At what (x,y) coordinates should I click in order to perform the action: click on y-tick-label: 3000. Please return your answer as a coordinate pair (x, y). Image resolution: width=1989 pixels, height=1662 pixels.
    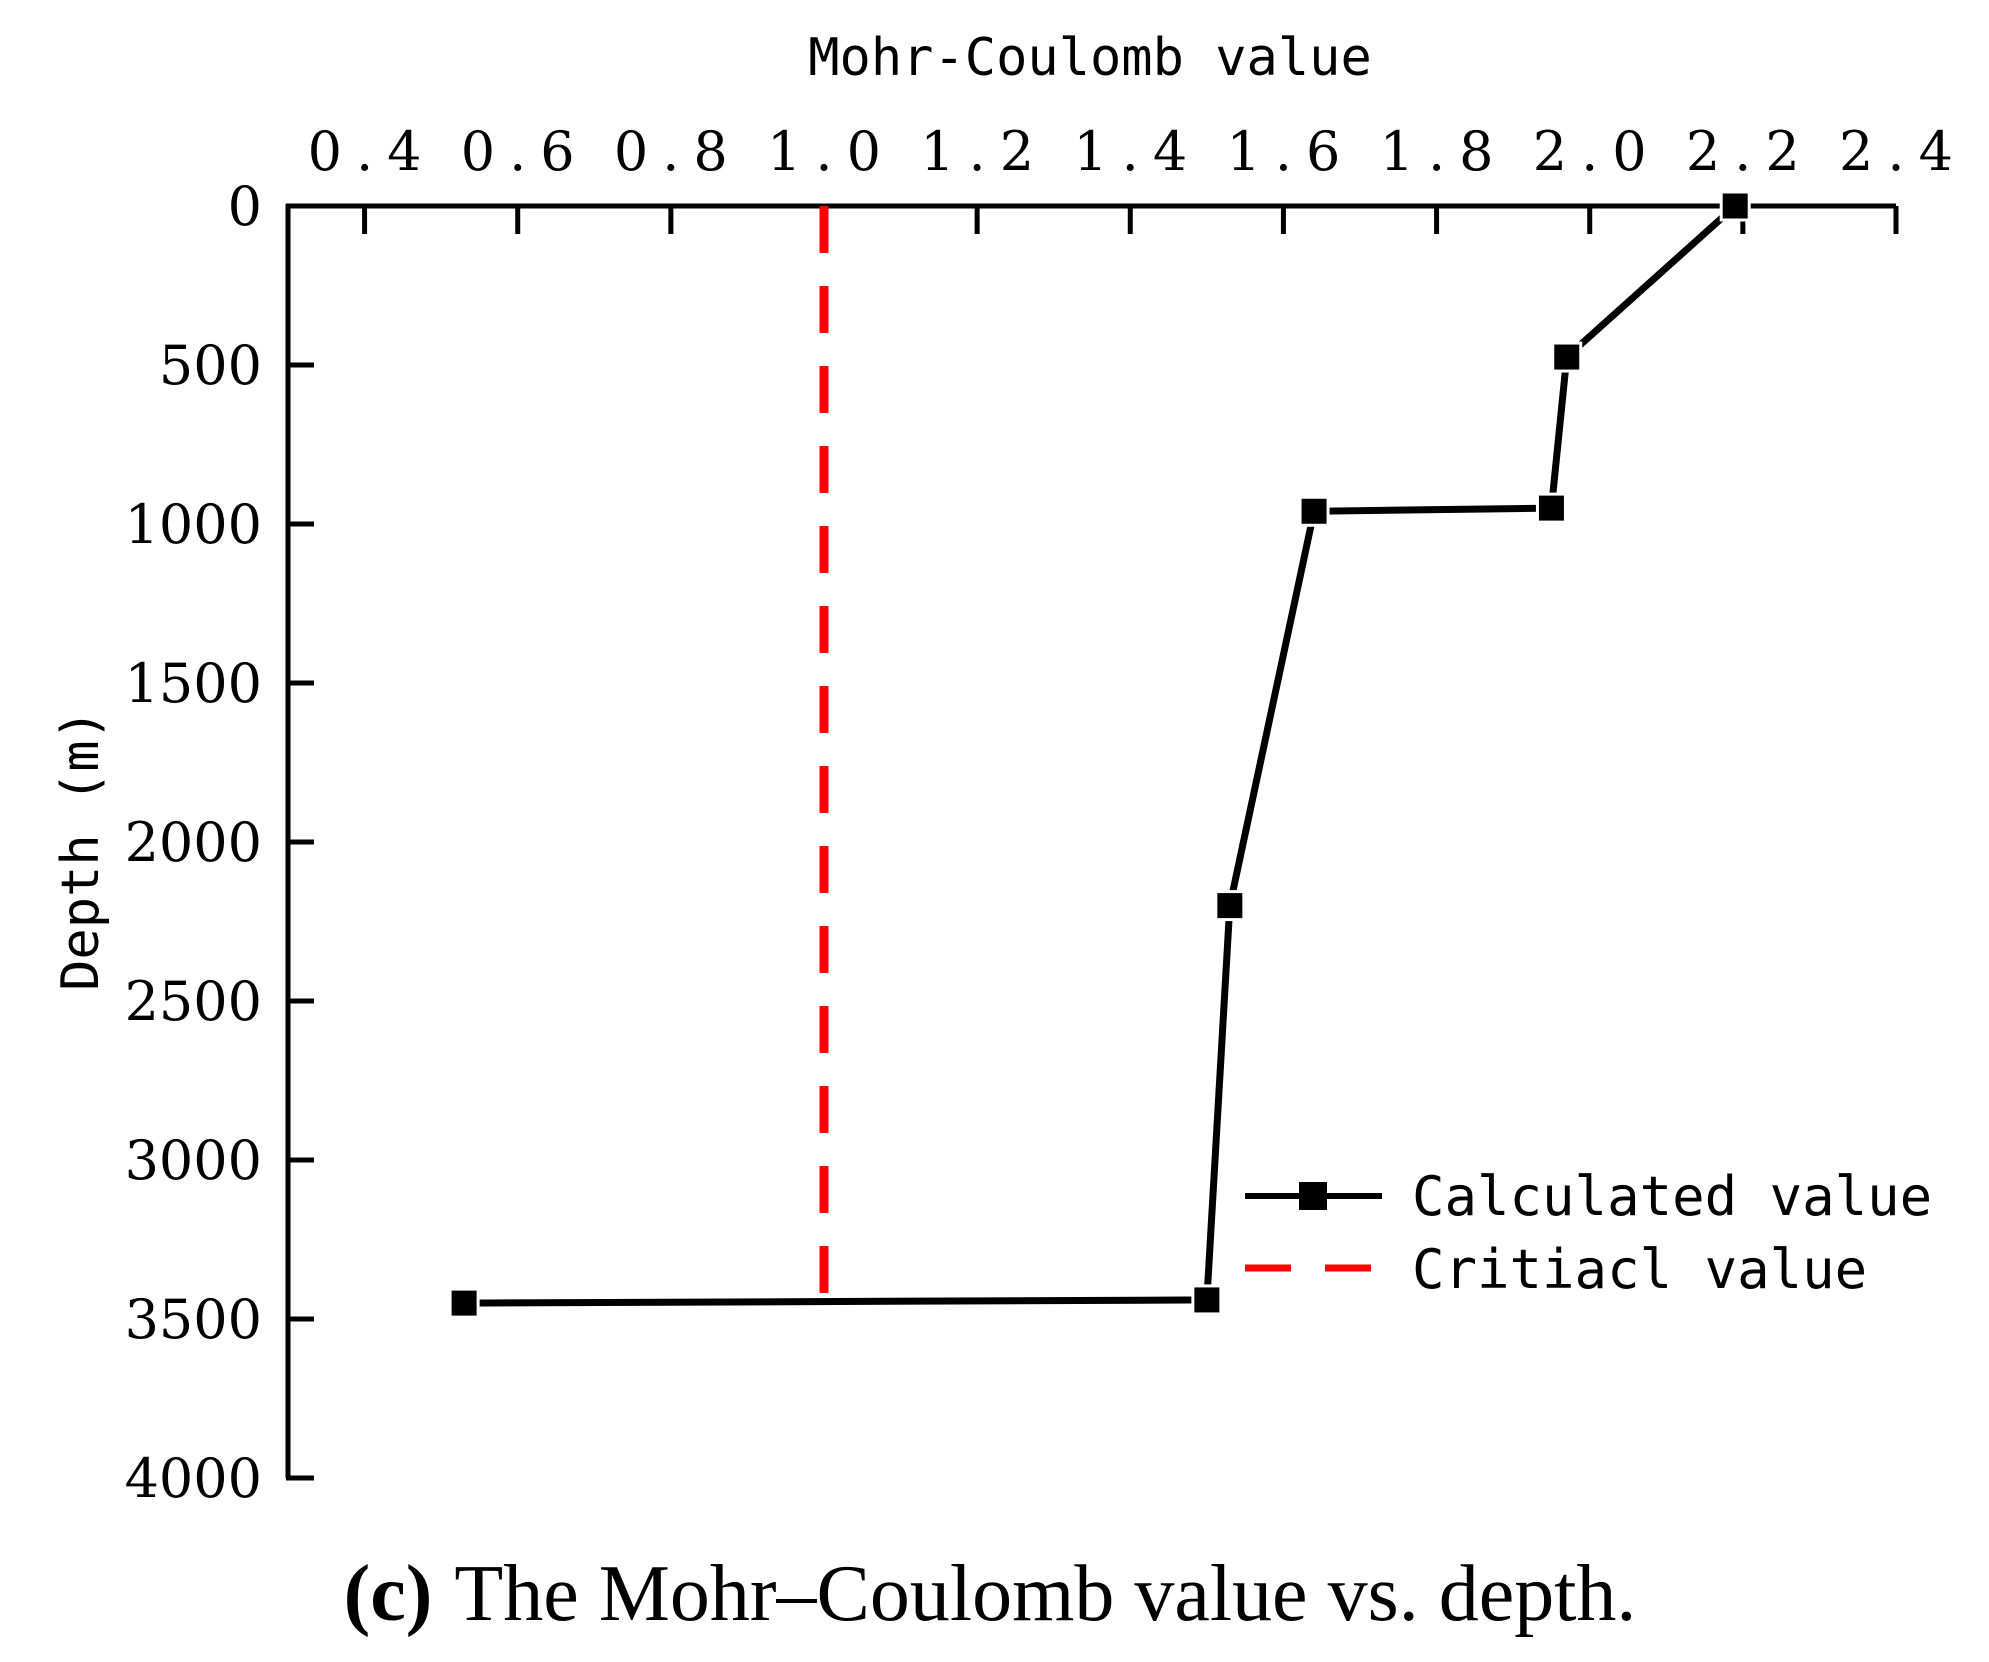
    Looking at the image, I should click on (193, 1160).